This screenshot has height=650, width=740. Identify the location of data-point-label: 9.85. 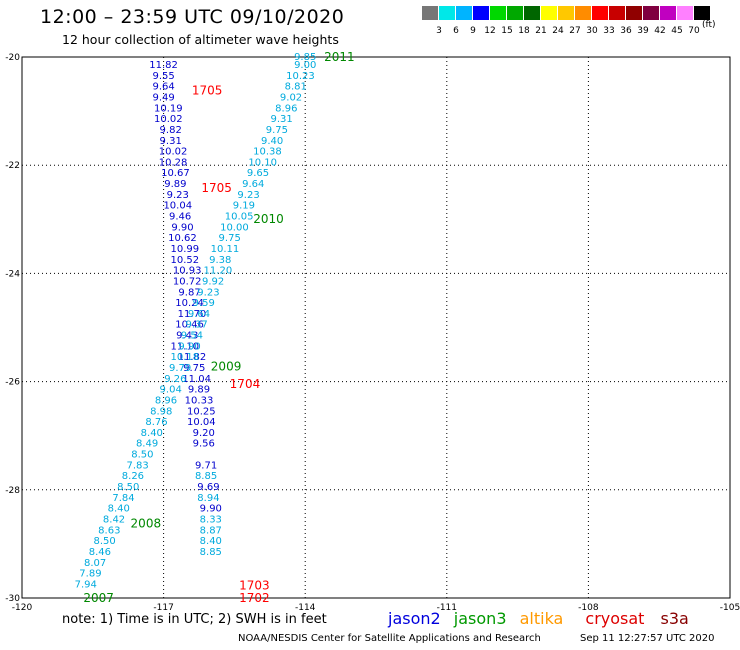
(305, 57).